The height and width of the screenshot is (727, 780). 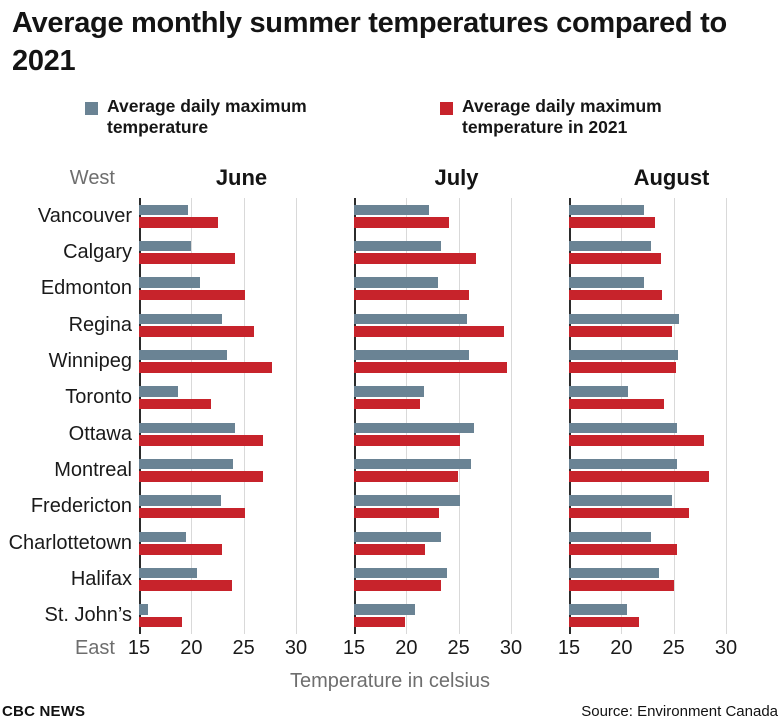 What do you see at coordinates (389, 391) in the screenshot?
I see `bar-average-toronto-july` at bounding box center [389, 391].